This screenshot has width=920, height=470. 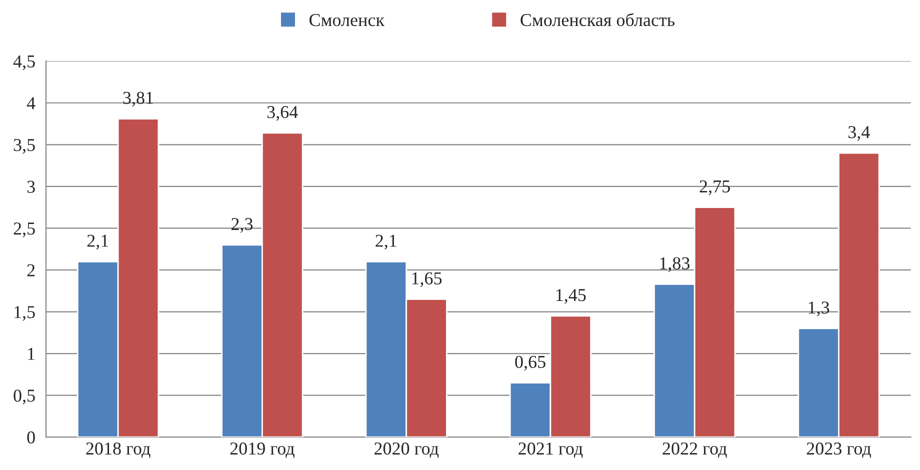 I want to click on legend-label: Смоленск, so click(x=347, y=20).